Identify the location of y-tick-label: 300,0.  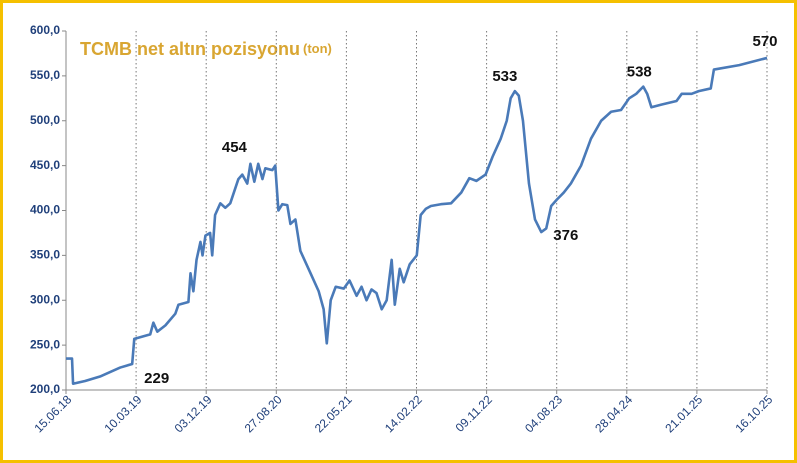
(45, 299).